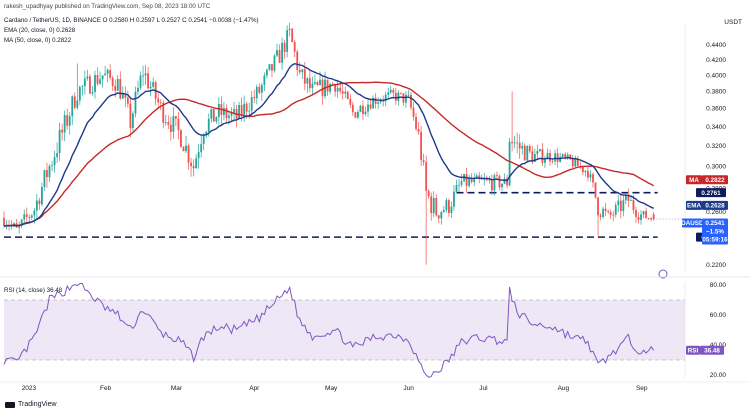 This screenshot has width=750, height=416. I want to click on event-marker-icon, so click(663, 274).